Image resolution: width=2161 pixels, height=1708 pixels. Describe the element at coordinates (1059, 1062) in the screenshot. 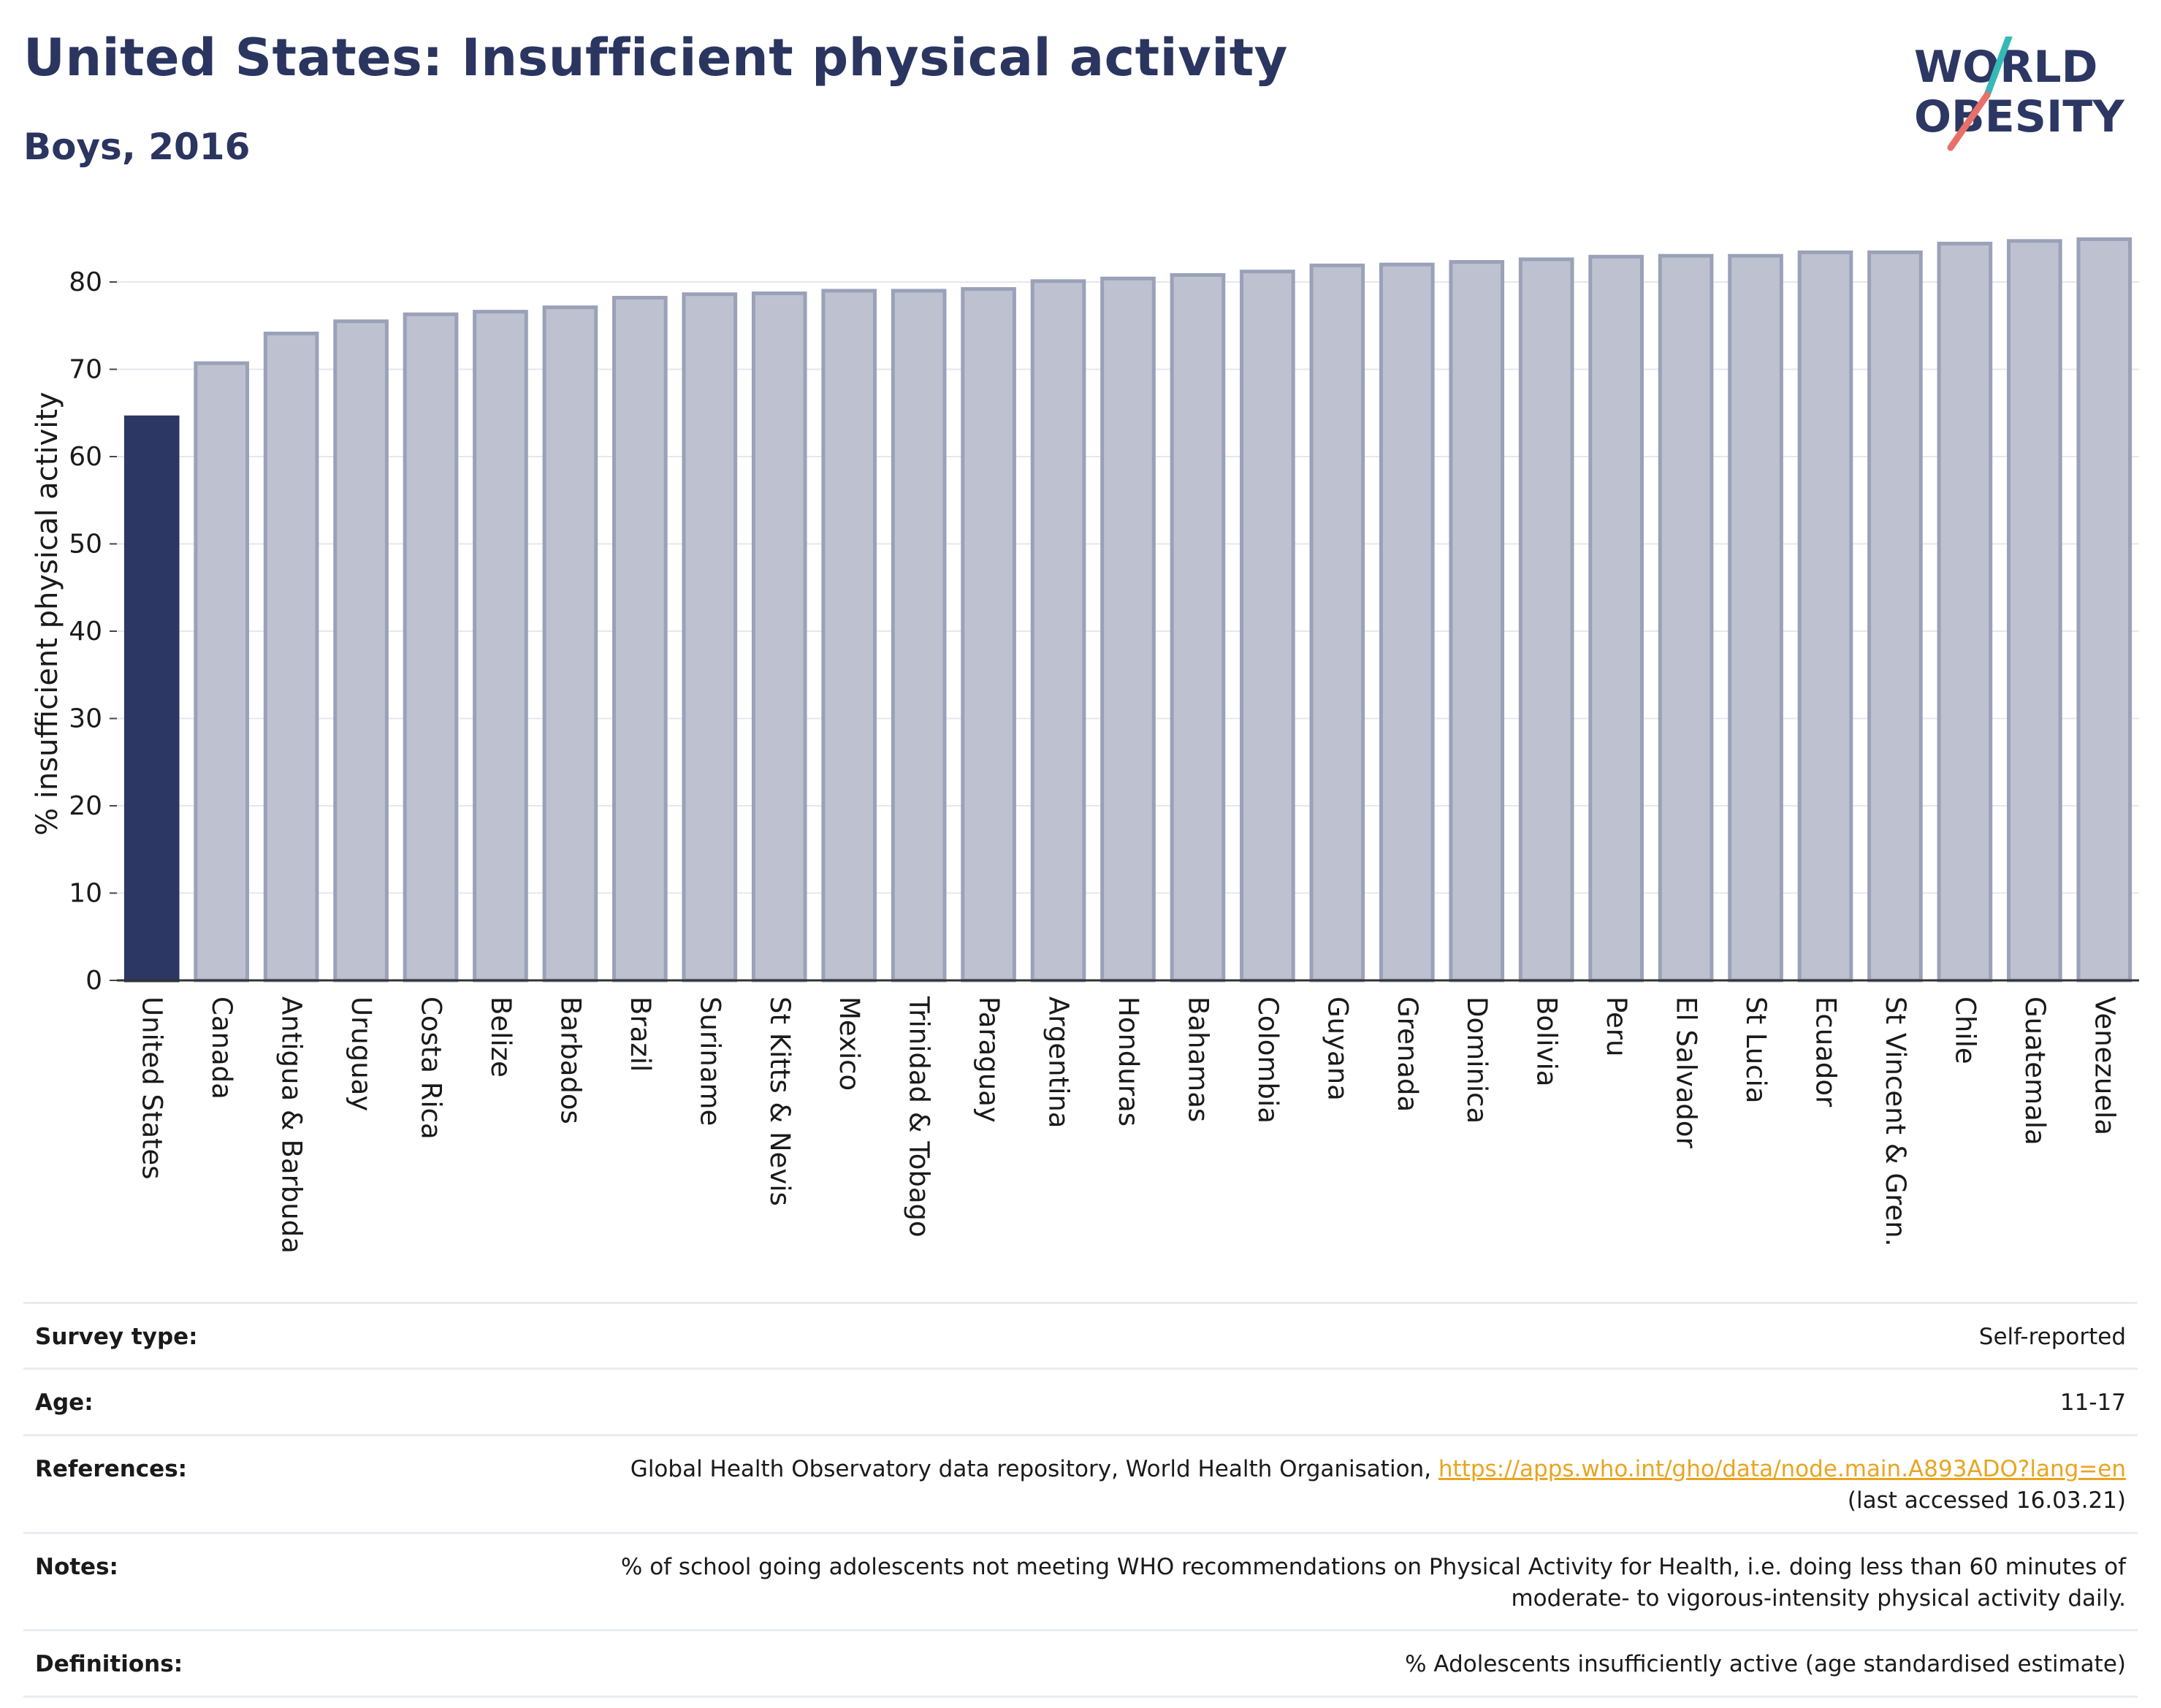

I see `x-tick-label: Argentina` at that location.